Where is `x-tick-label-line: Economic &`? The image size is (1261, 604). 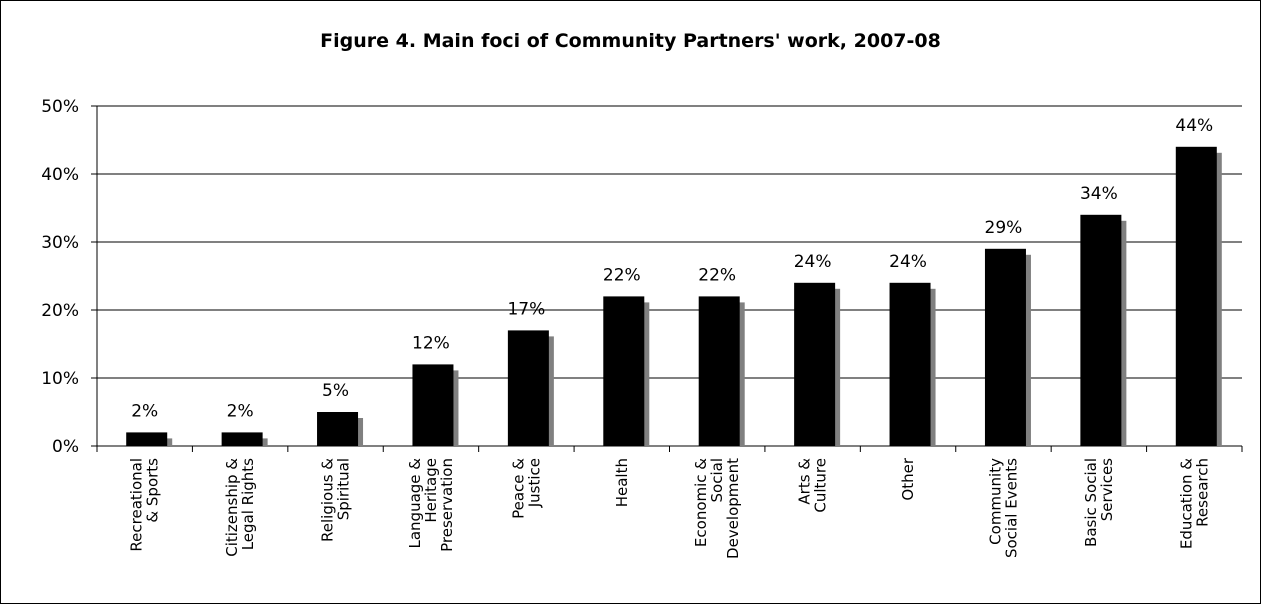
x-tick-label-line: Economic & is located at coordinates (701, 502).